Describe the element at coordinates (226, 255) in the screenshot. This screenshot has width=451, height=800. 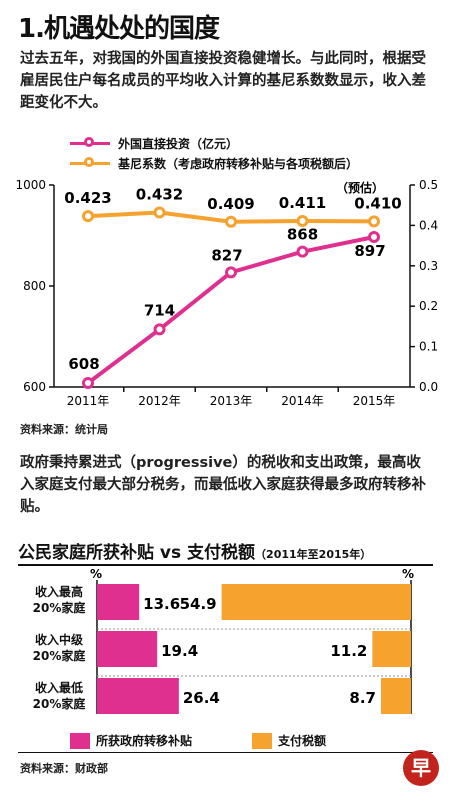
I see `fdi-data-label: 827` at that location.